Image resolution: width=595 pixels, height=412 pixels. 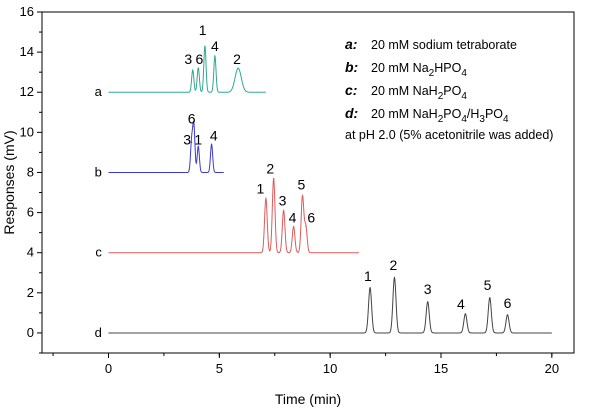 What do you see at coordinates (30, 212) in the screenshot?
I see `y-tick-label: 6` at bounding box center [30, 212].